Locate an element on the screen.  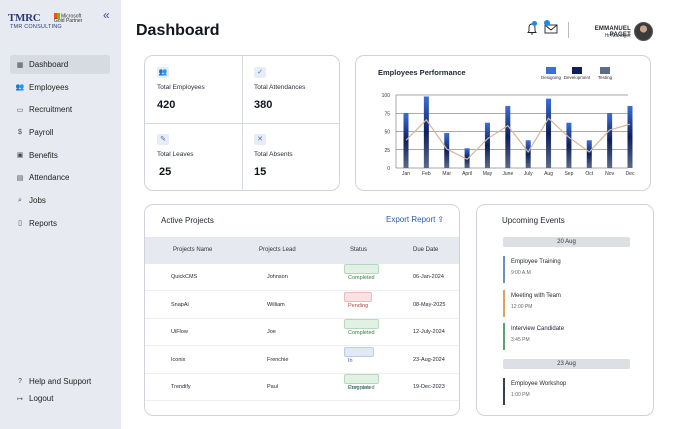
sidebar-item-help-and-support: ? Help and Support is located at coordinates (60, 381).